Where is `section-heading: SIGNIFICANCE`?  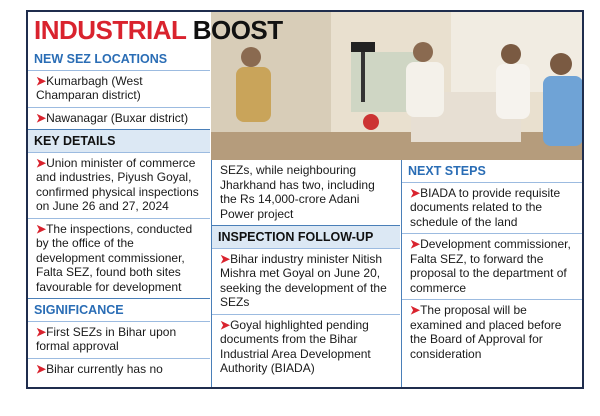
section-heading: SIGNIFICANCE is located at coordinates (79, 310).